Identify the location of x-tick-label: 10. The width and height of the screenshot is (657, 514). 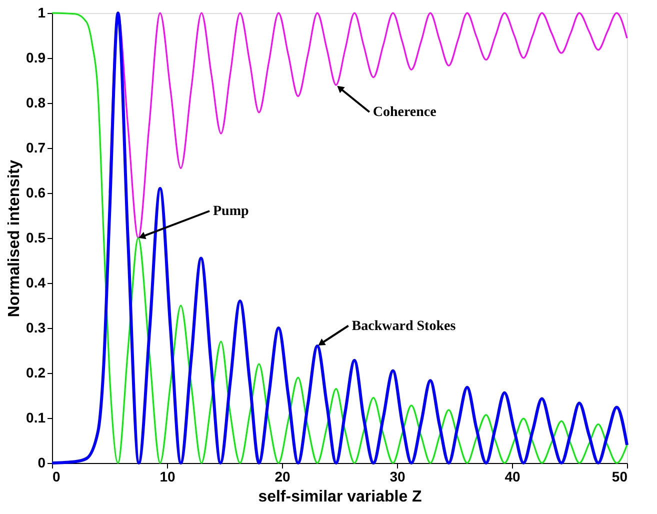
(168, 476).